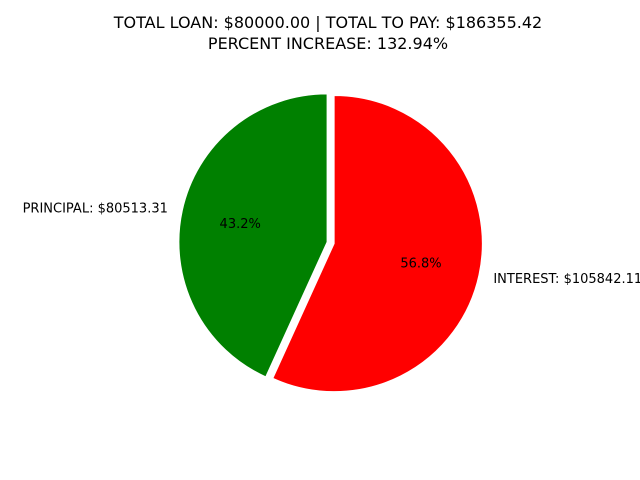 The width and height of the screenshot is (640, 480). I want to click on chart-subtitle: PERCENT INCREASE: 132.94%, so click(328, 43).